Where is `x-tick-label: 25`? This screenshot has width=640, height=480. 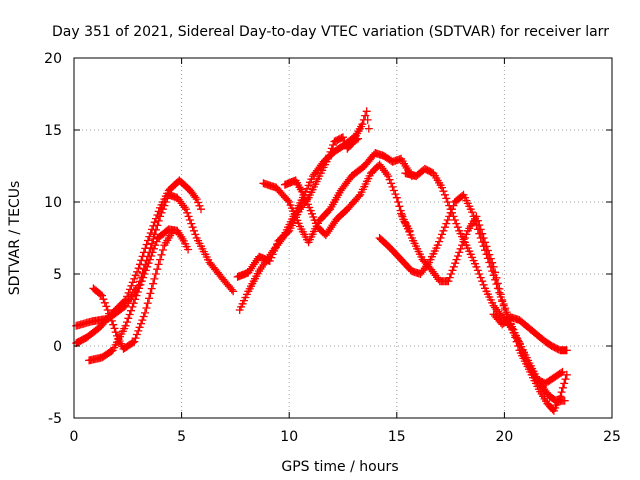
x-tick-label: 25 is located at coordinates (612, 437).